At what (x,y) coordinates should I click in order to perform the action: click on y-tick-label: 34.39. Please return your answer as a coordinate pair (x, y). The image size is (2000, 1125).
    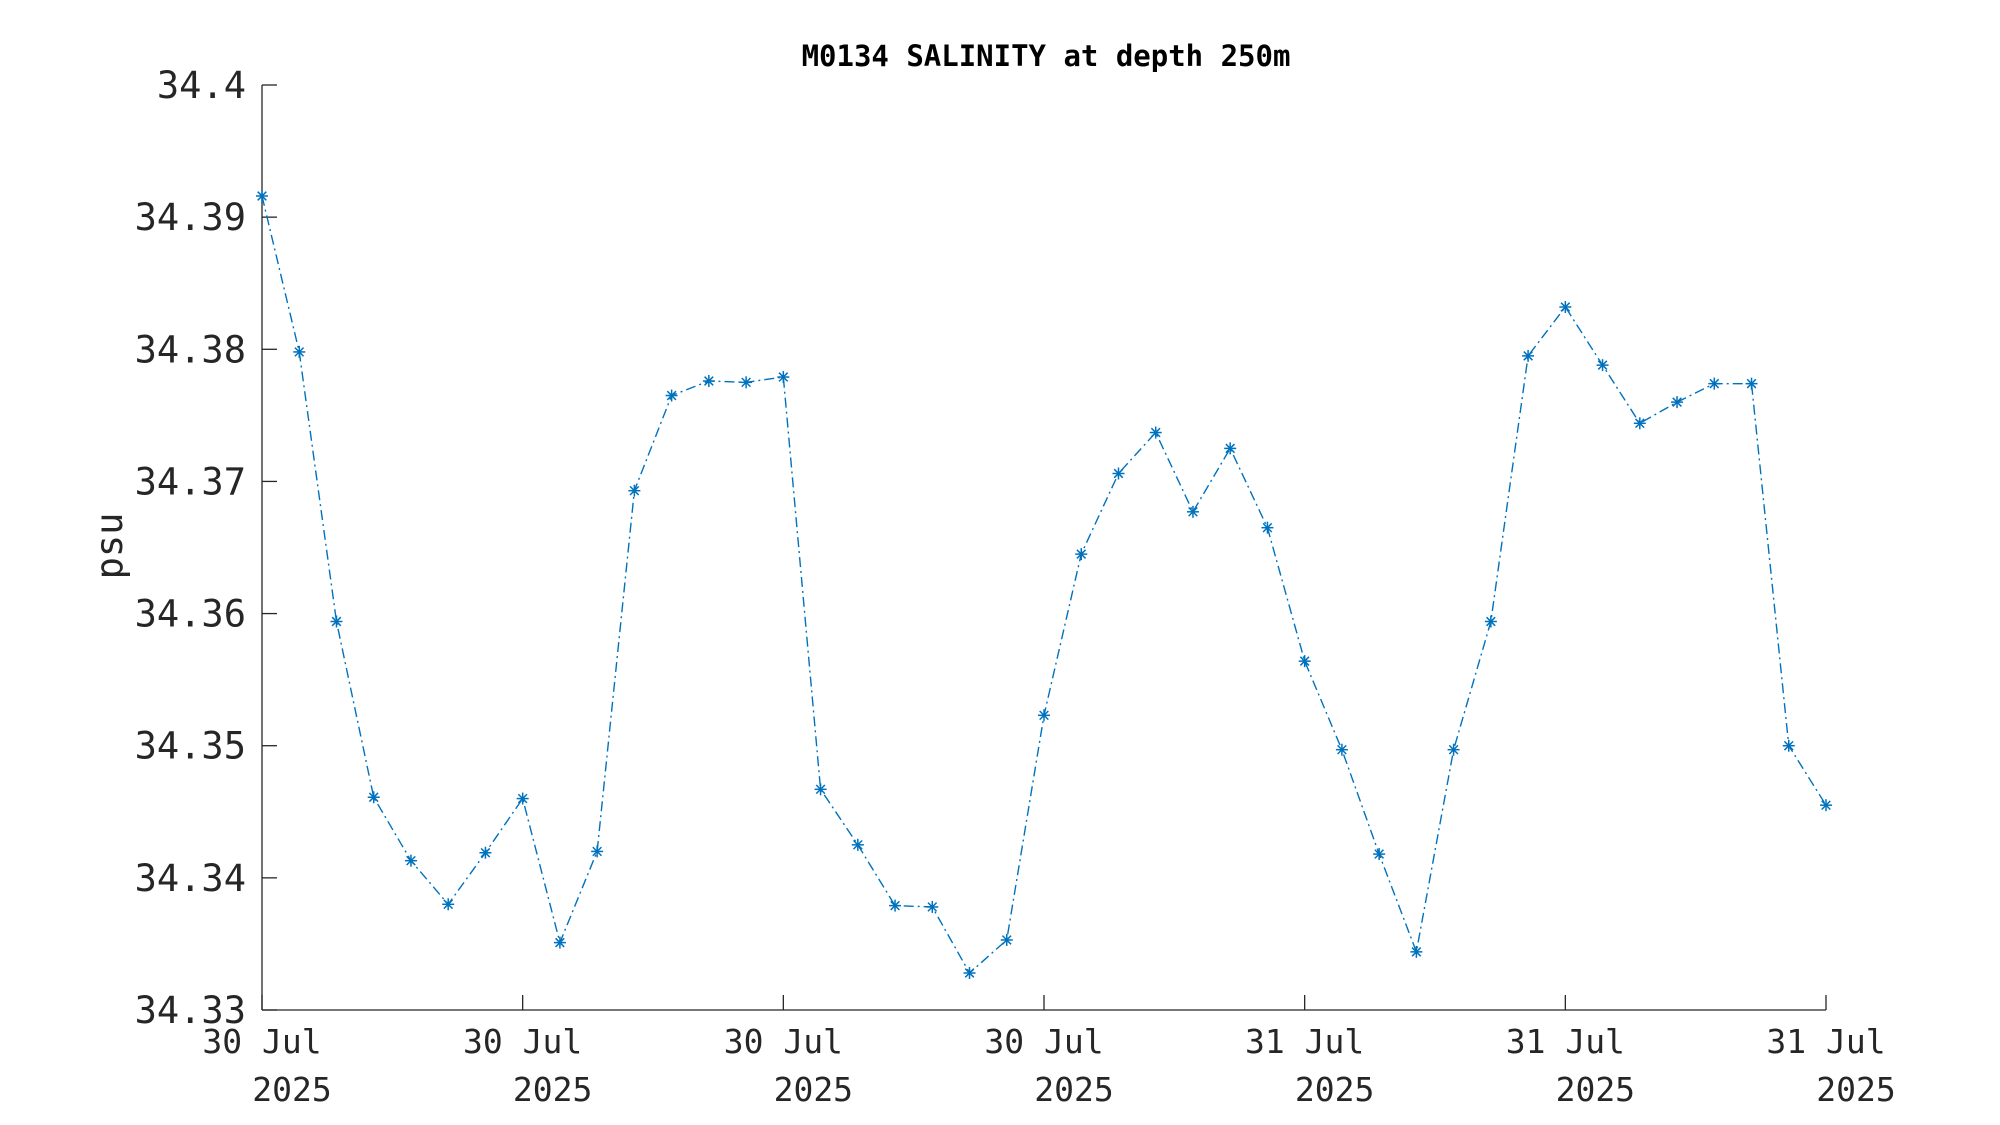
    Looking at the image, I should click on (190, 217).